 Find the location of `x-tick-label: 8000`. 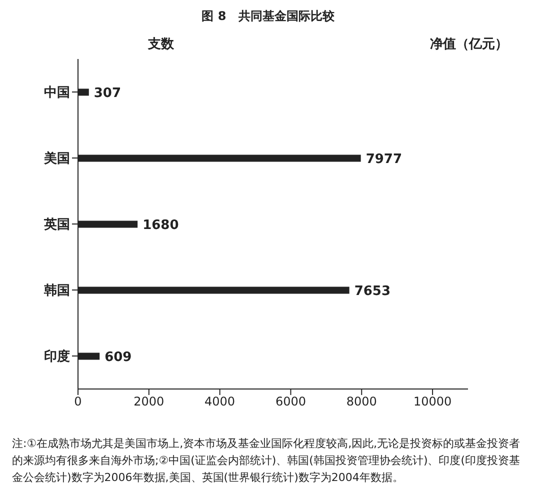

x-tick-label: 8000 is located at coordinates (361, 401).